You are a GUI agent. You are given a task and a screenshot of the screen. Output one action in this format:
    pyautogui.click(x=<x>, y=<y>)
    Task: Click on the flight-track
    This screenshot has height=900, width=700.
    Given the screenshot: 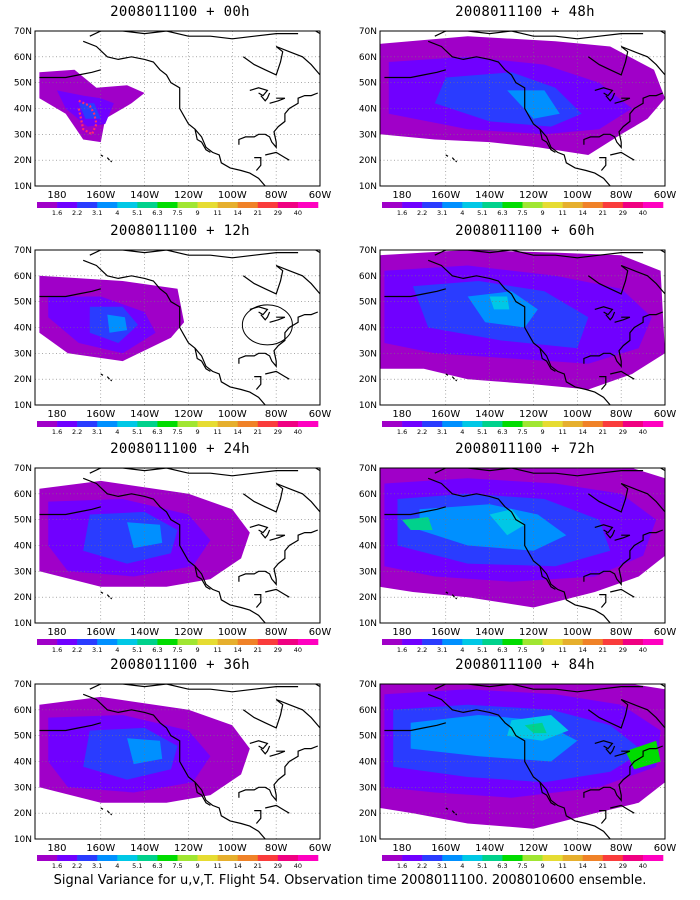 What is the action you would take?
    pyautogui.click(x=87, y=117)
    